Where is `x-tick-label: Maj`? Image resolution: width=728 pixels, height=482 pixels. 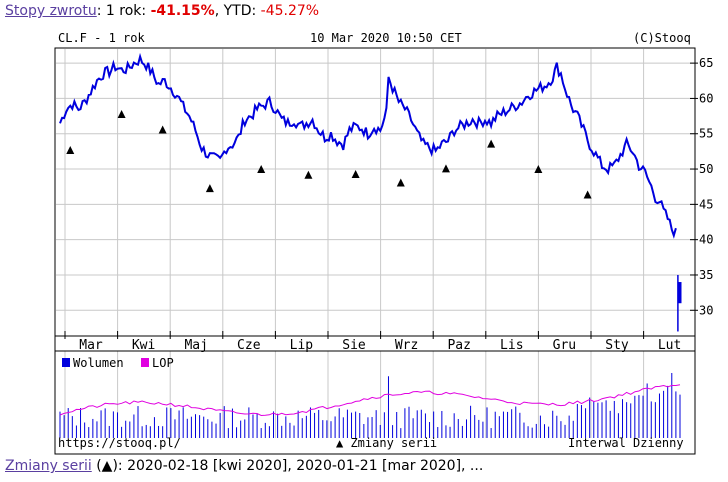 x-tick-label: Maj is located at coordinates (195, 345).